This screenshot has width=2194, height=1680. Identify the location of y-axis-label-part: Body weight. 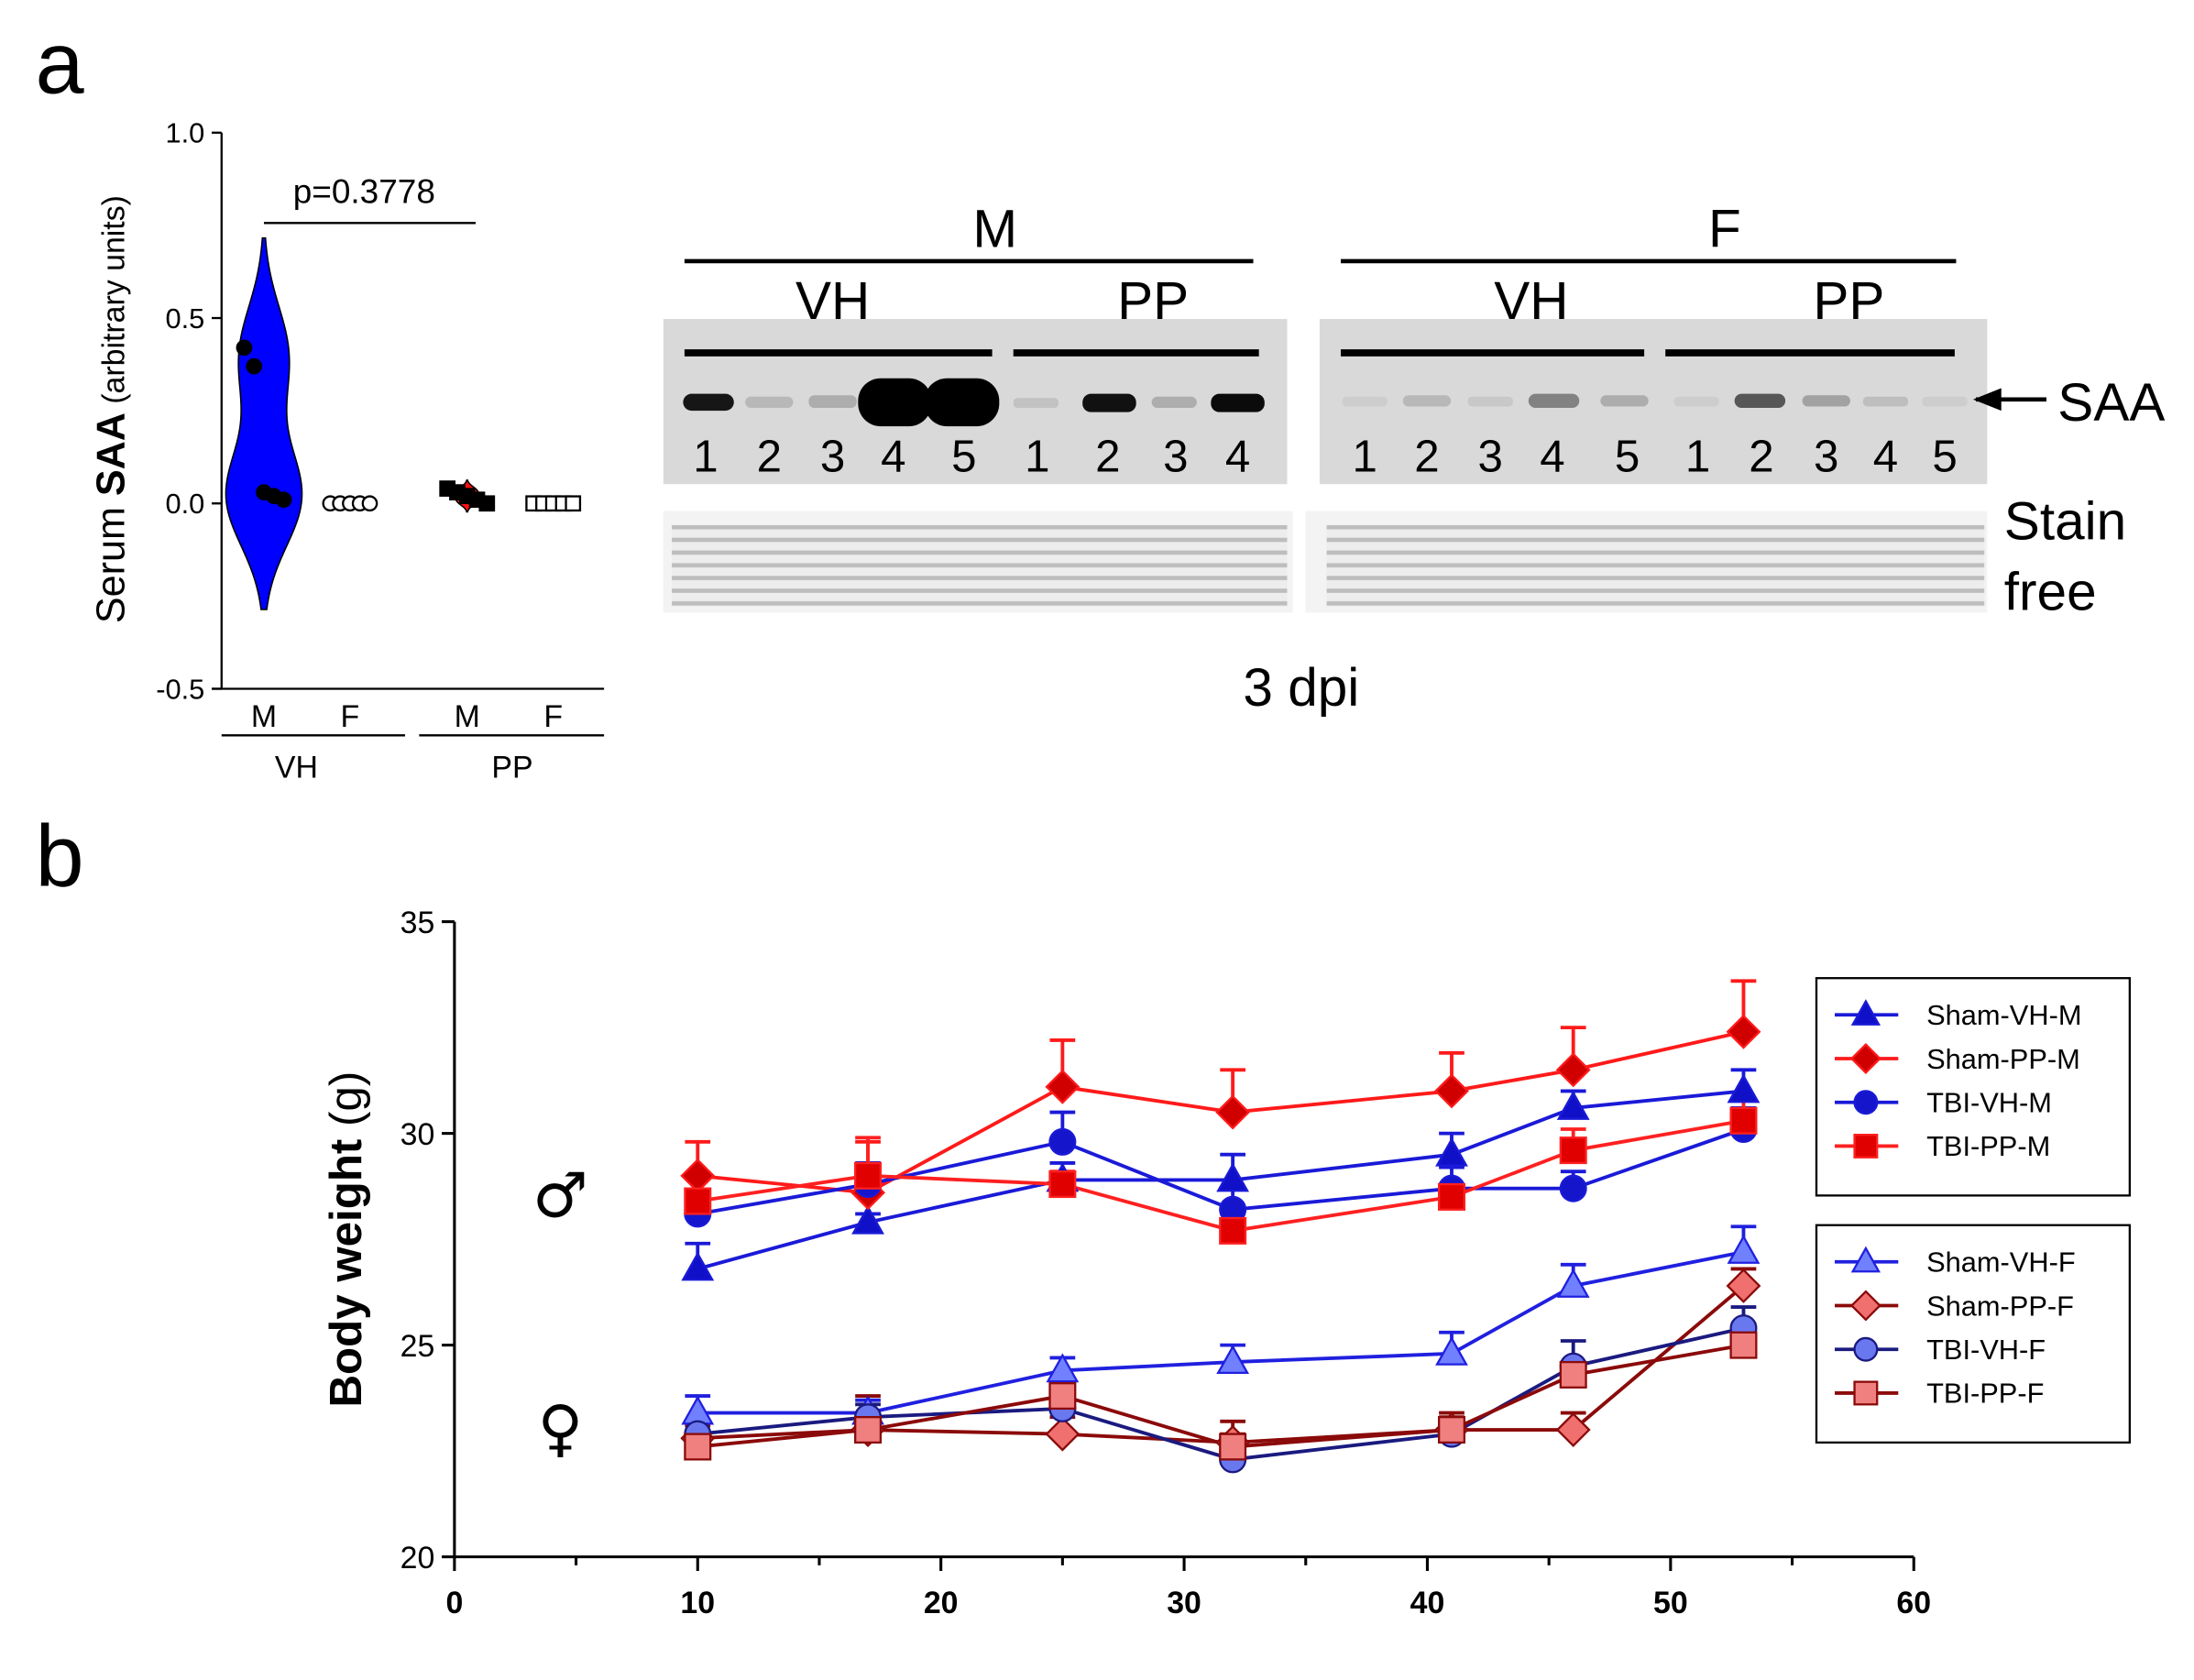
(346, 1273).